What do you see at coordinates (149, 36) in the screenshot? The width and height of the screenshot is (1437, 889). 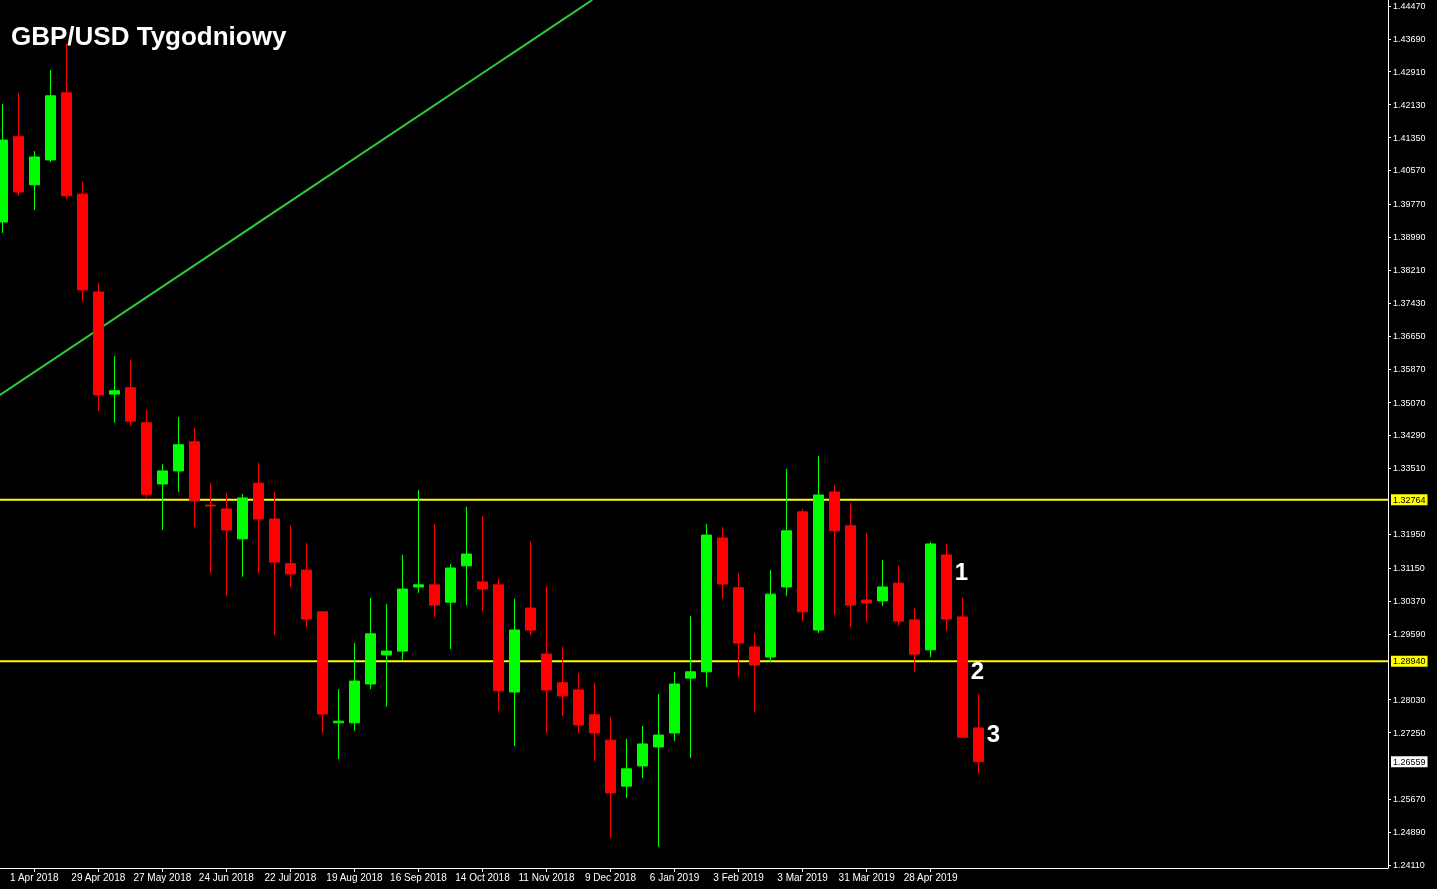 I see `text: GBP/USD Tygodniowy` at bounding box center [149, 36].